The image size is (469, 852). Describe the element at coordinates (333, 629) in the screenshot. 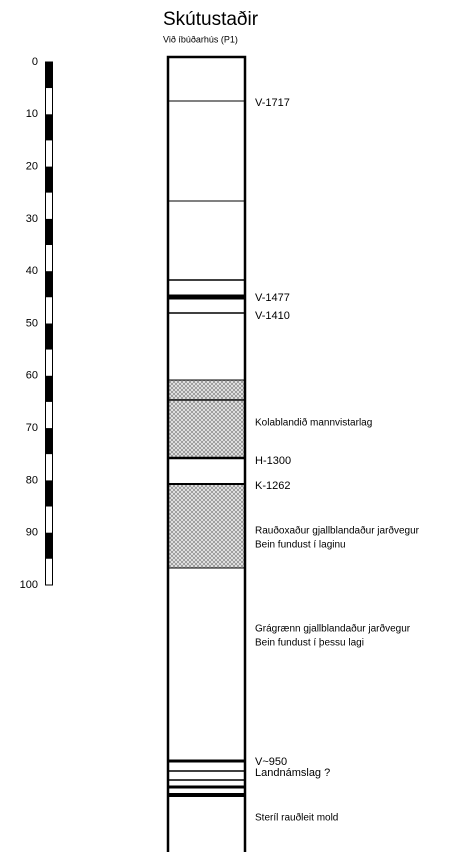

I see `layer-label: Grágrænn gjallblandaður jarðvegur` at that location.